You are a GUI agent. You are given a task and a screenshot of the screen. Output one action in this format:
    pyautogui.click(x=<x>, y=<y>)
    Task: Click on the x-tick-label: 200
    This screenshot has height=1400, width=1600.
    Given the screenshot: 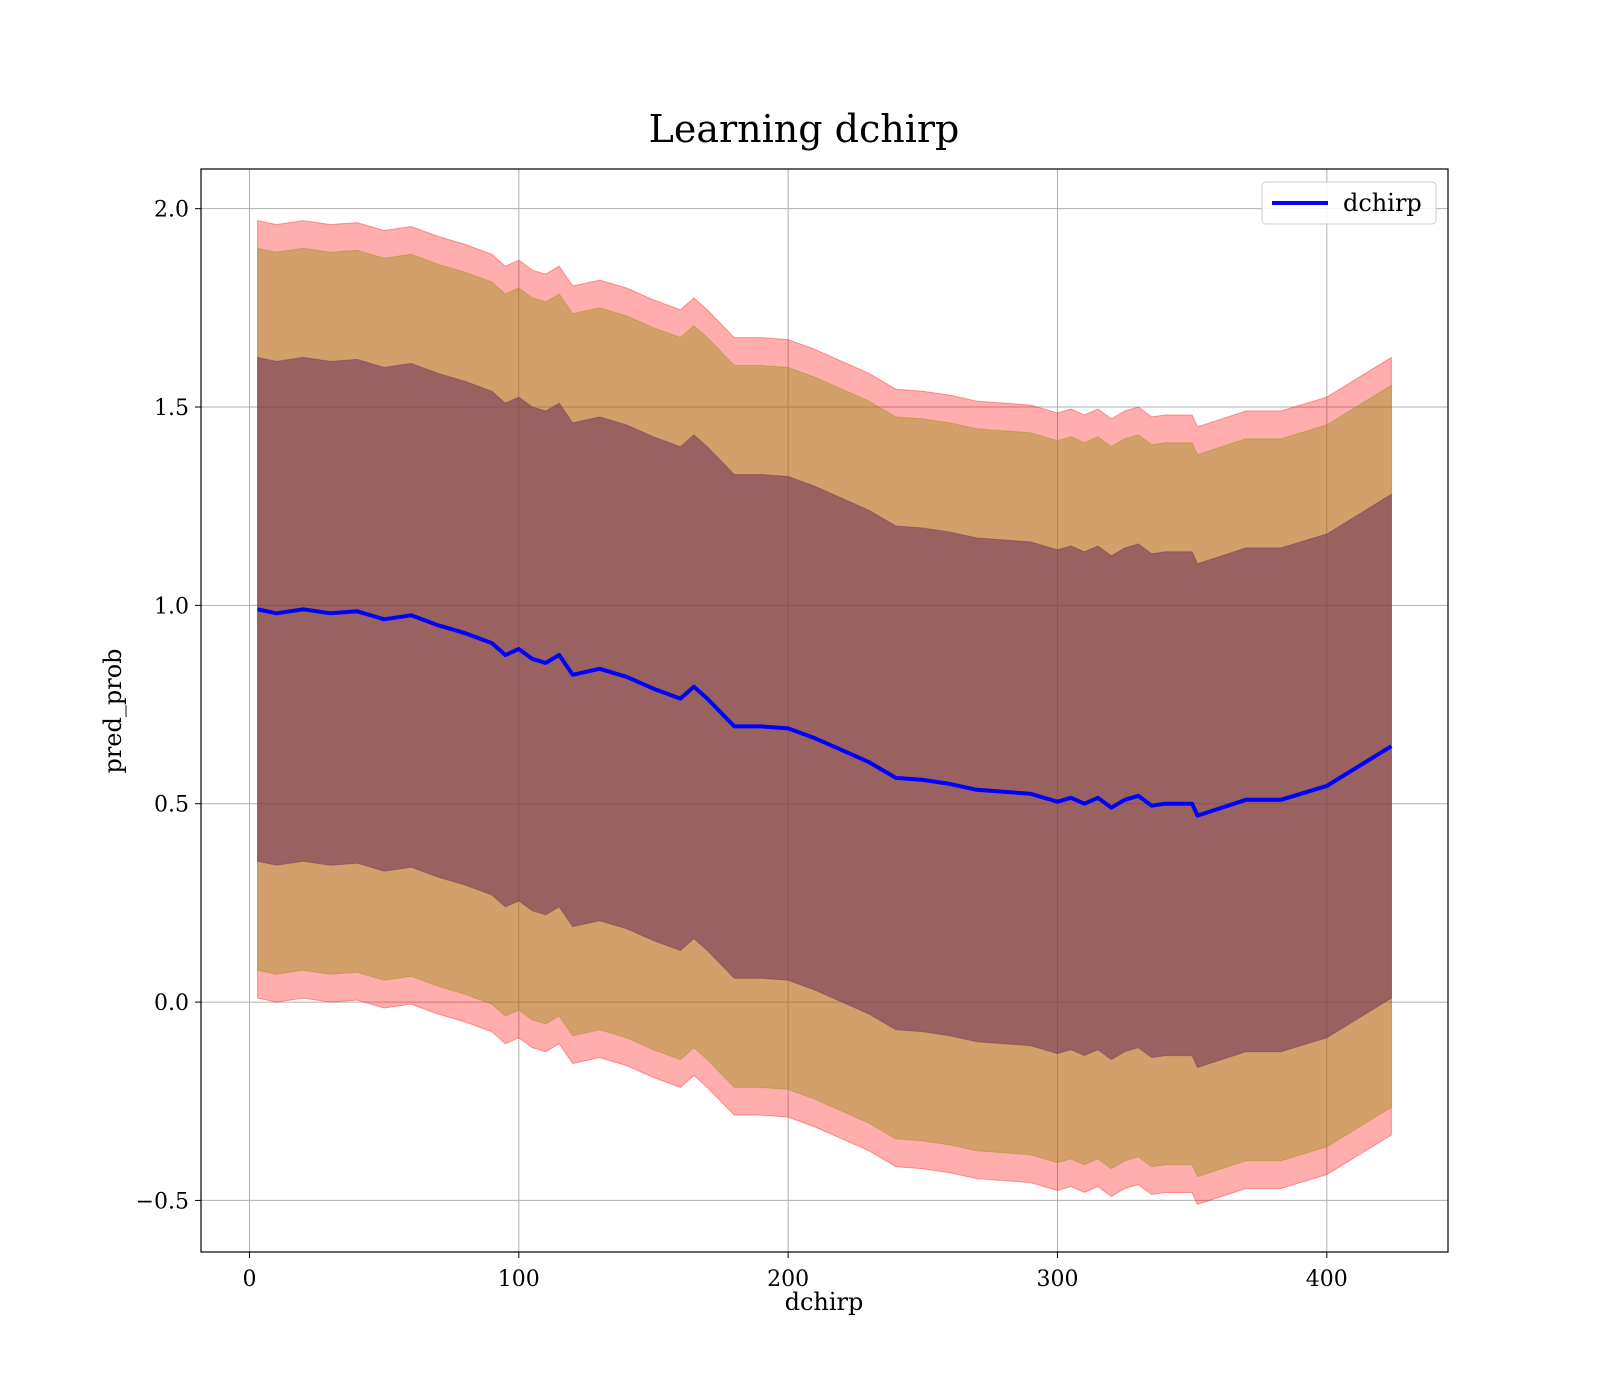 What is the action you would take?
    pyautogui.click(x=788, y=1279)
    